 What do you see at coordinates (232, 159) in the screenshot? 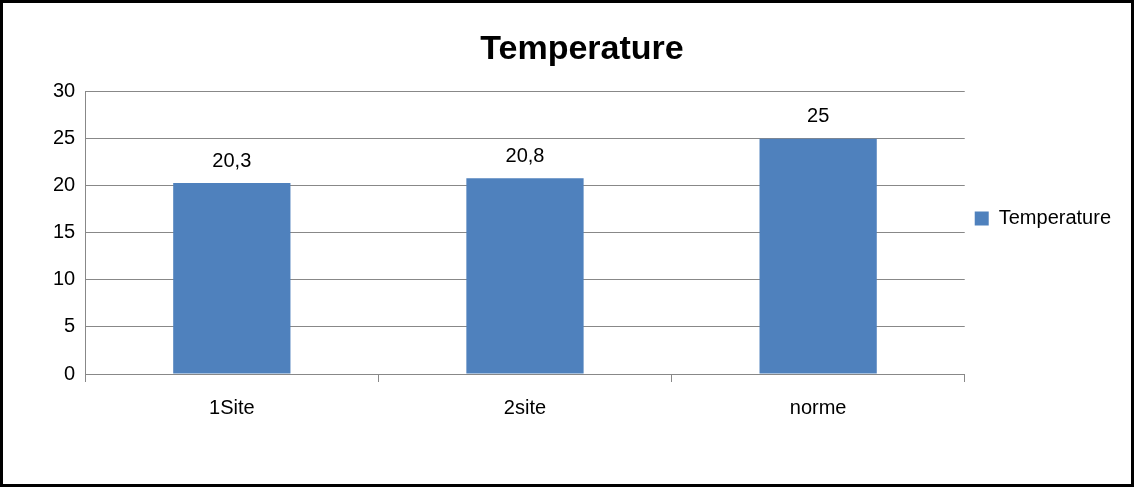
I see `data-label: 20,3` at bounding box center [232, 159].